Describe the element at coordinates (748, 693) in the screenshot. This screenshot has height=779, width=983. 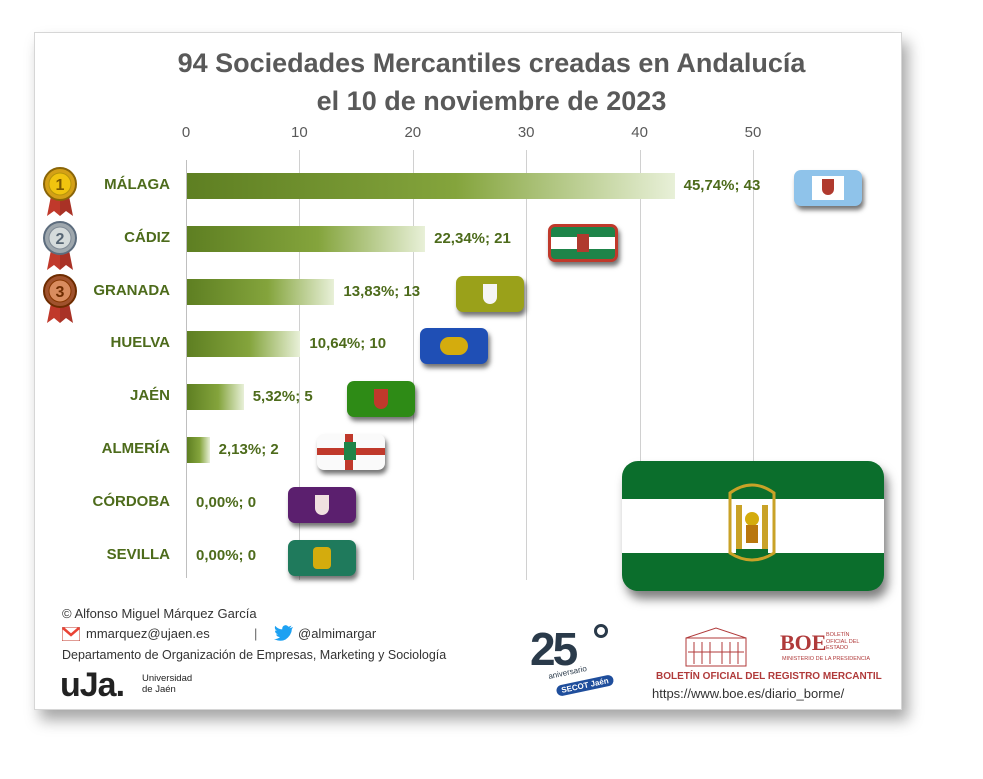
I see `borme-url: https://www.boe.es/diario_borme/` at that location.